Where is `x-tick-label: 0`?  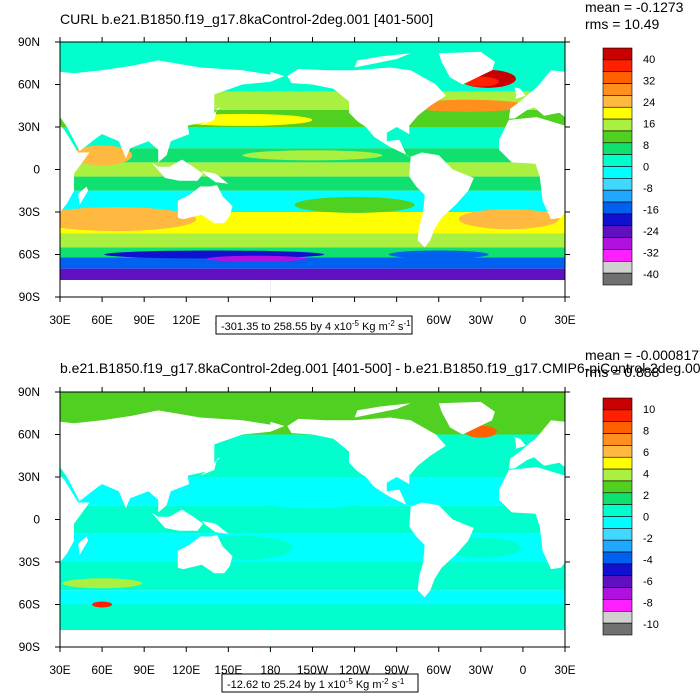 x-tick-label: 0 is located at coordinates (523, 670).